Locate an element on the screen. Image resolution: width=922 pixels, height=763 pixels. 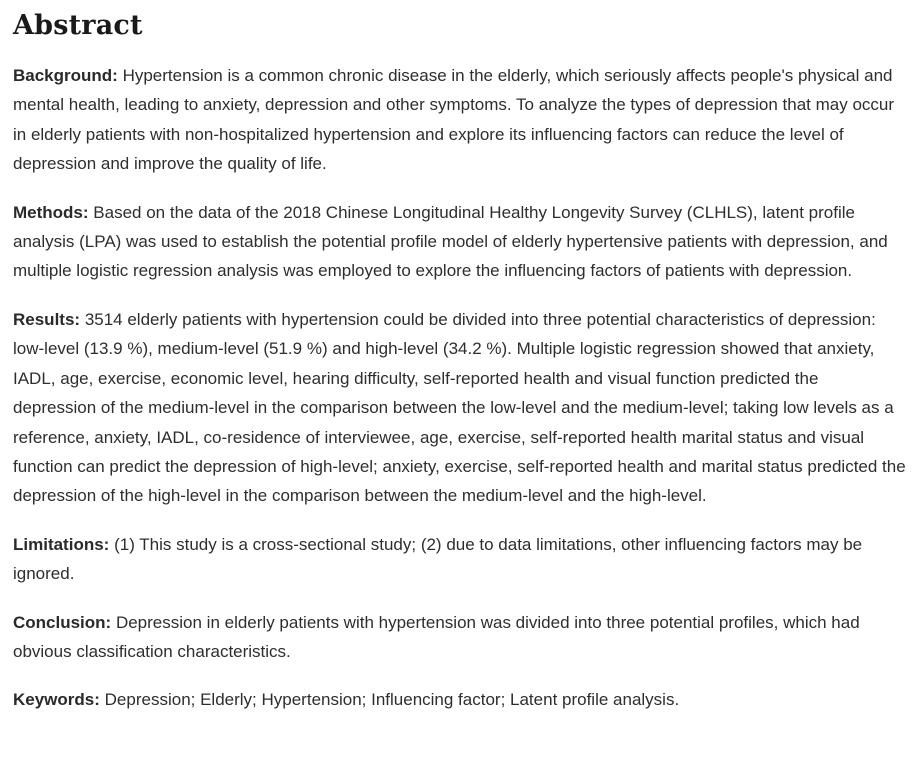
background-label: Background: is located at coordinates (65, 76).